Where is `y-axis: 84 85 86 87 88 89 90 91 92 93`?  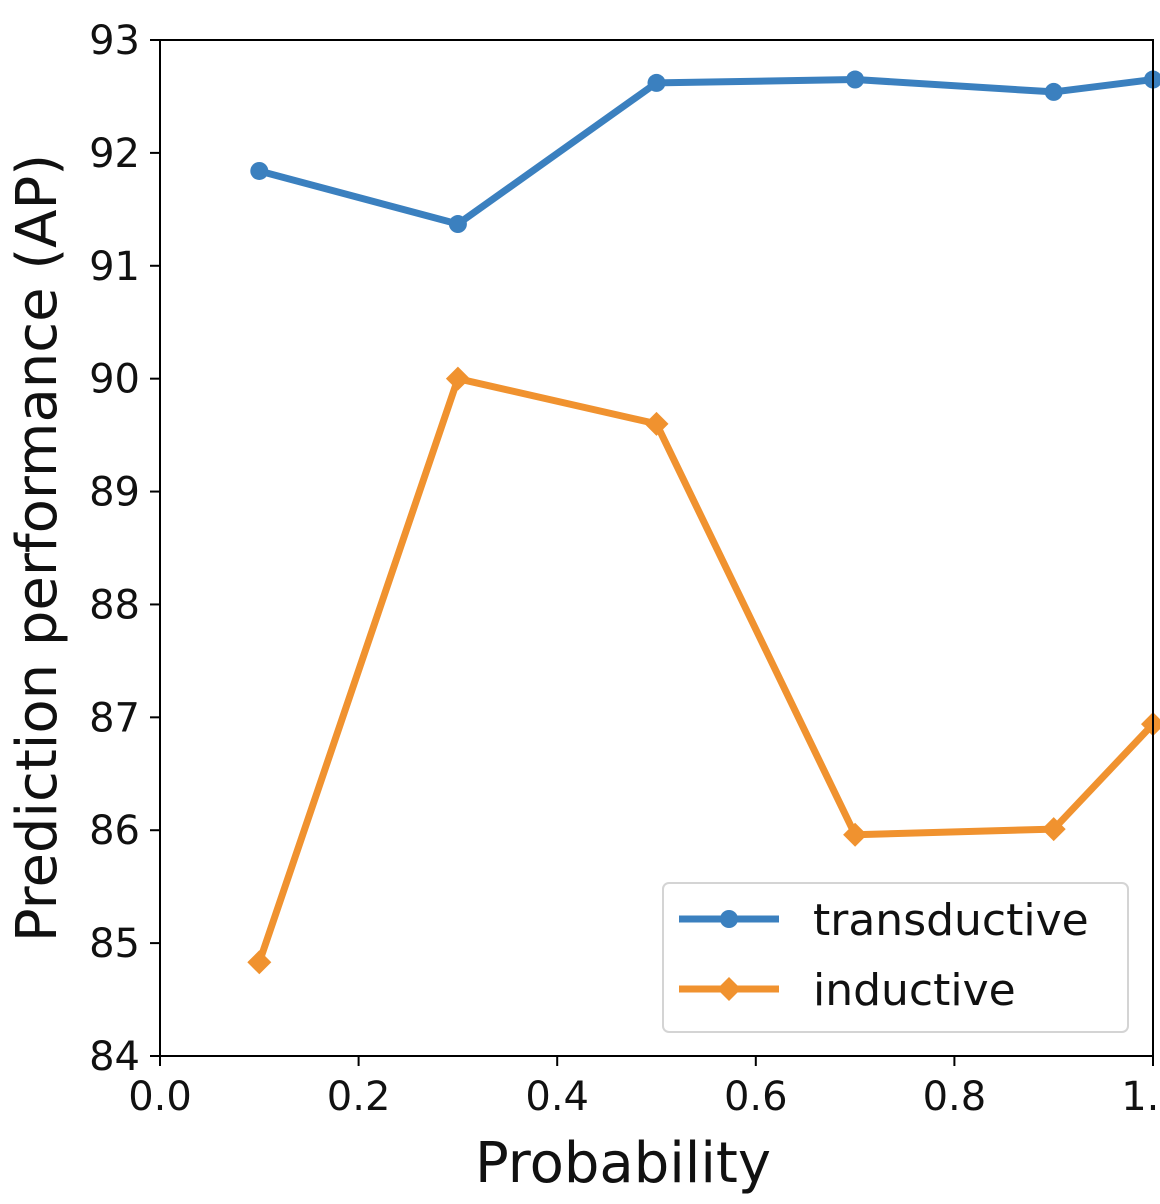
y-axis: 84 85 86 87 88 89 90 91 92 93 is located at coordinates (124, 549).